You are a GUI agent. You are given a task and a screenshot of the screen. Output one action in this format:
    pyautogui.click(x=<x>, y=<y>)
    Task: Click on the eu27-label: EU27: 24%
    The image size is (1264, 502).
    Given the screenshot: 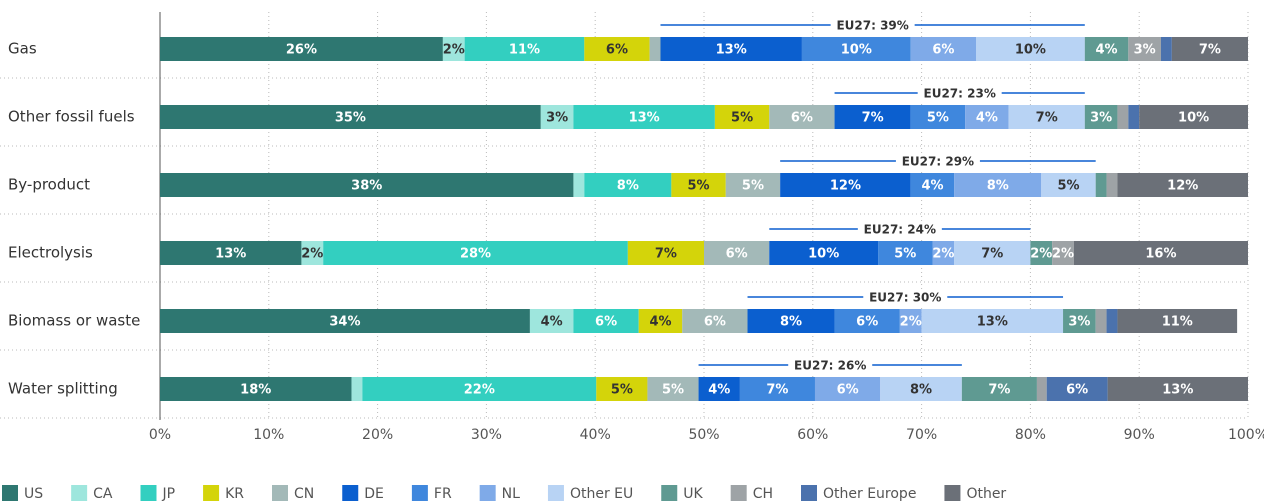 What is the action you would take?
    pyautogui.click(x=900, y=230)
    